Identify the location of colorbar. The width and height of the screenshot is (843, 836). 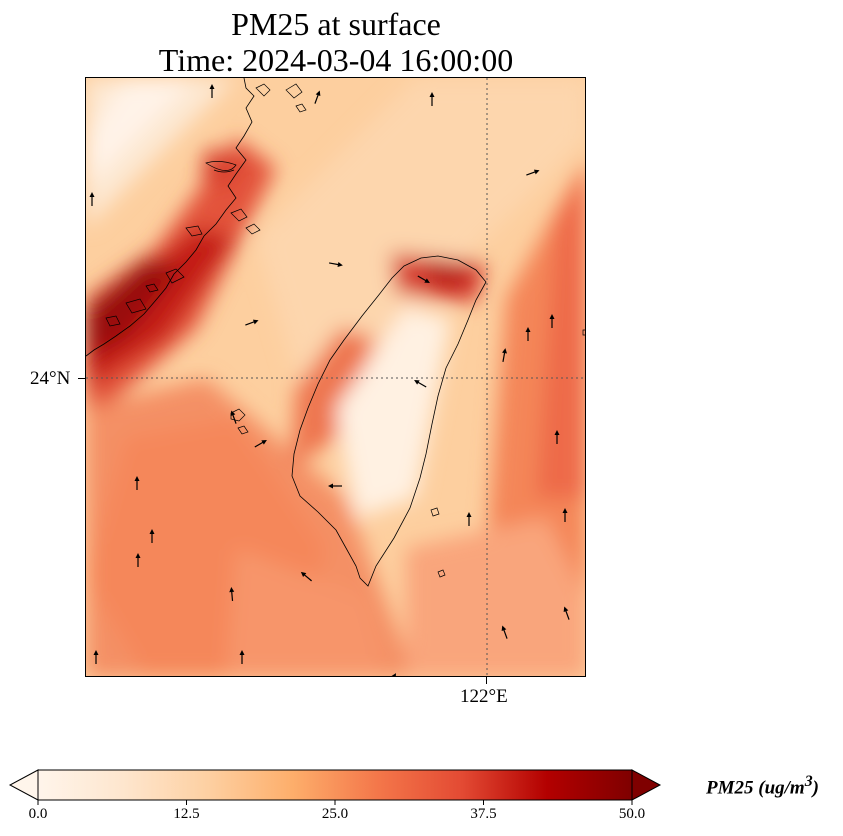
(335, 787).